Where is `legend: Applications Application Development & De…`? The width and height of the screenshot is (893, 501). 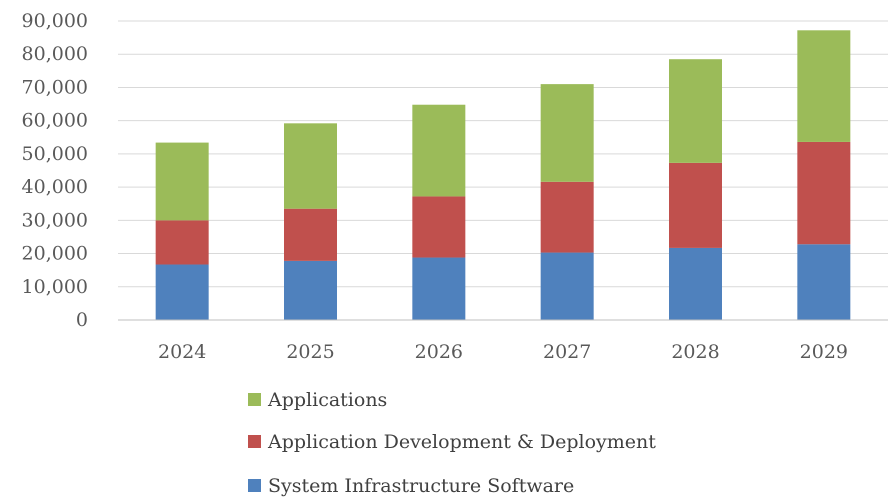 legend: Applications Application Development & De… is located at coordinates (452, 443).